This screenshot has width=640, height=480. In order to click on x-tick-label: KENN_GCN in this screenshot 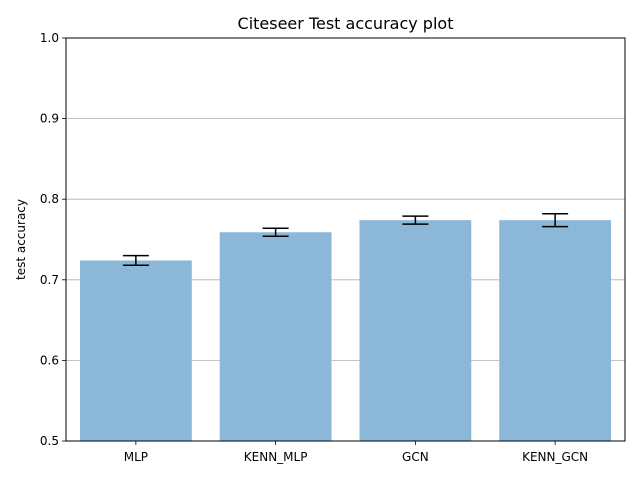, I will do `click(555, 457)`.